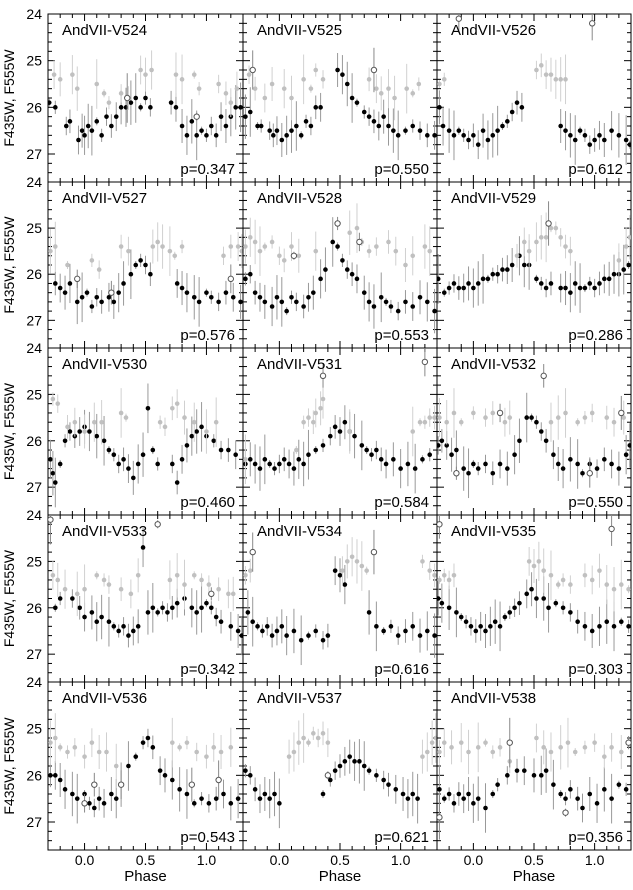 The width and height of the screenshot is (633, 890). What do you see at coordinates (85, 860) in the screenshot?
I see `x-tick-label: 0.0` at bounding box center [85, 860].